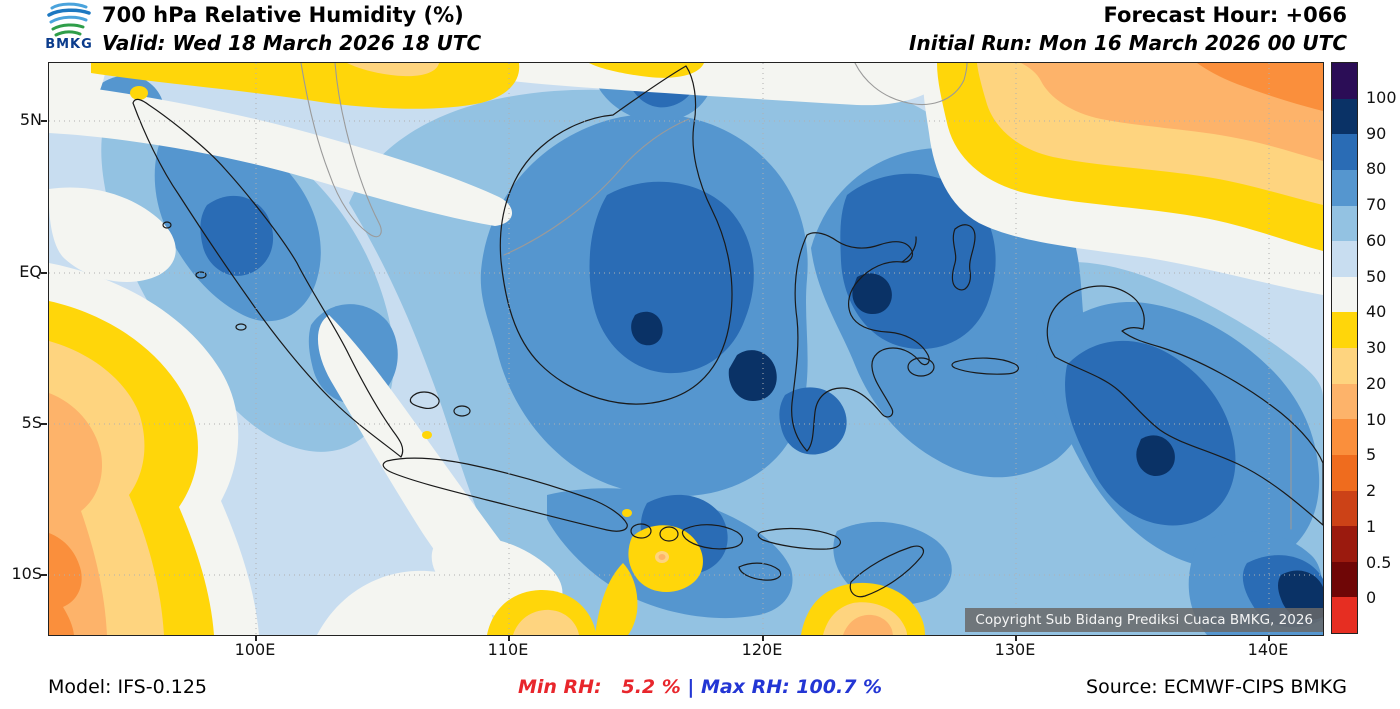 This screenshot has width=1400, height=709. What do you see at coordinates (1376, 276) in the screenshot?
I see `colorbar-label: 50` at bounding box center [1376, 276].